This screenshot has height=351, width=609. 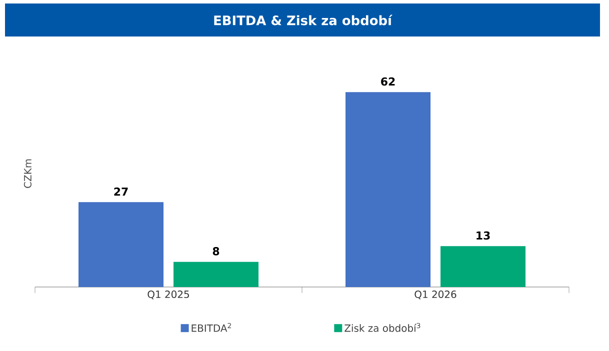 What do you see at coordinates (483, 235) in the screenshot?
I see `data-label: 13` at bounding box center [483, 235].